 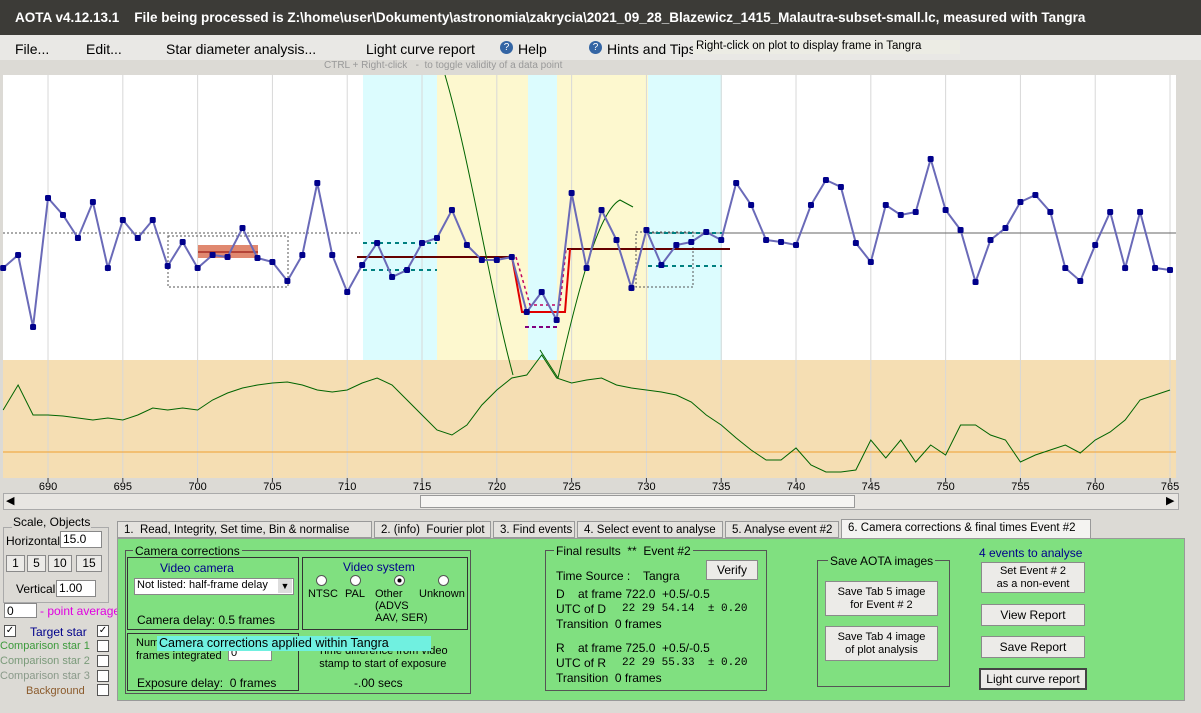 I want to click on x-tick-label: 755, so click(x=1020, y=487).